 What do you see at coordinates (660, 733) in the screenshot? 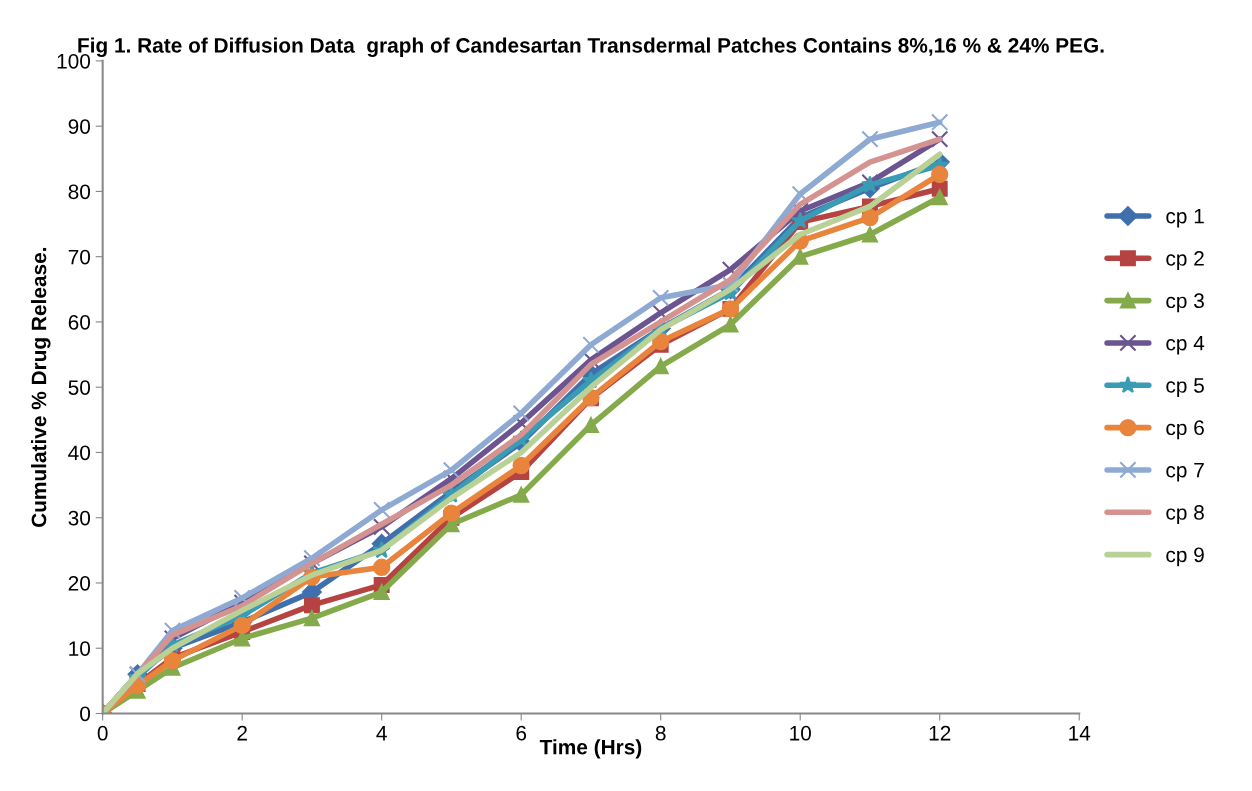
I see `x-tick-label: 8` at bounding box center [660, 733].